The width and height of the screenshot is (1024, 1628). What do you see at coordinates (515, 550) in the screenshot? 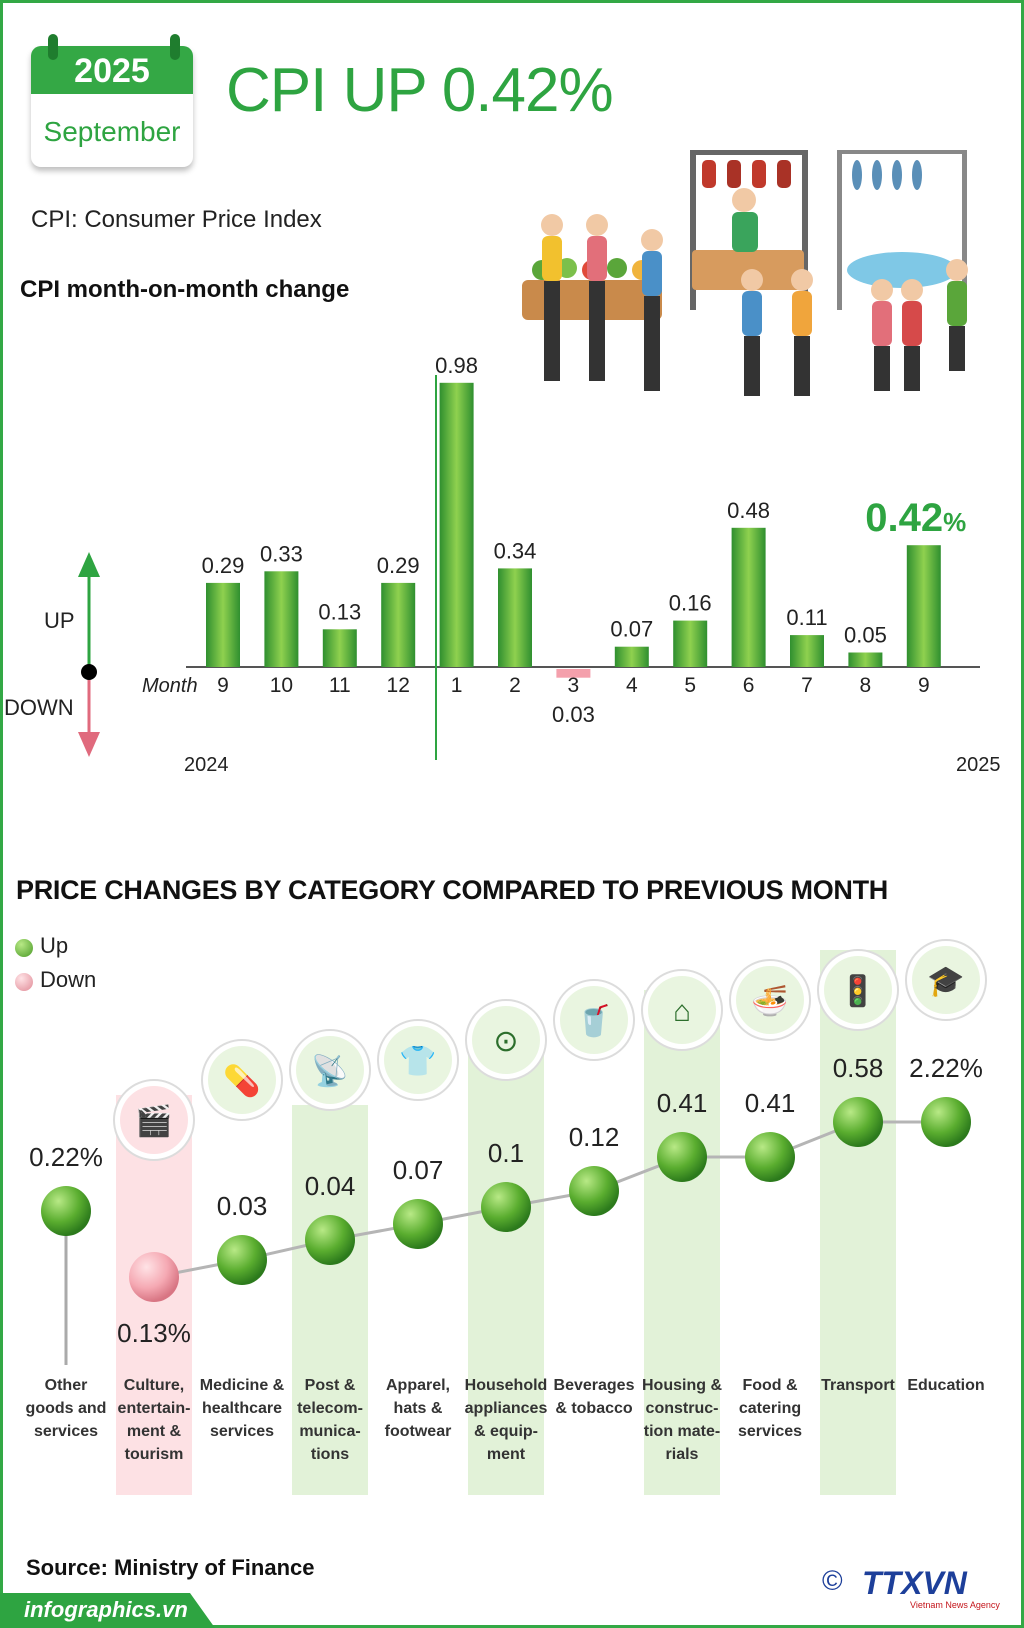
I see `bar-value-label: 0.34` at bounding box center [515, 550].